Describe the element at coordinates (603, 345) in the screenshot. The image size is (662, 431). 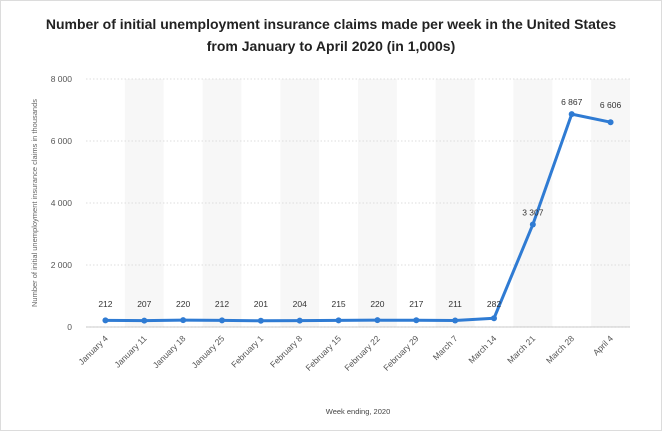
I see `x-tick-label: April 4` at that location.